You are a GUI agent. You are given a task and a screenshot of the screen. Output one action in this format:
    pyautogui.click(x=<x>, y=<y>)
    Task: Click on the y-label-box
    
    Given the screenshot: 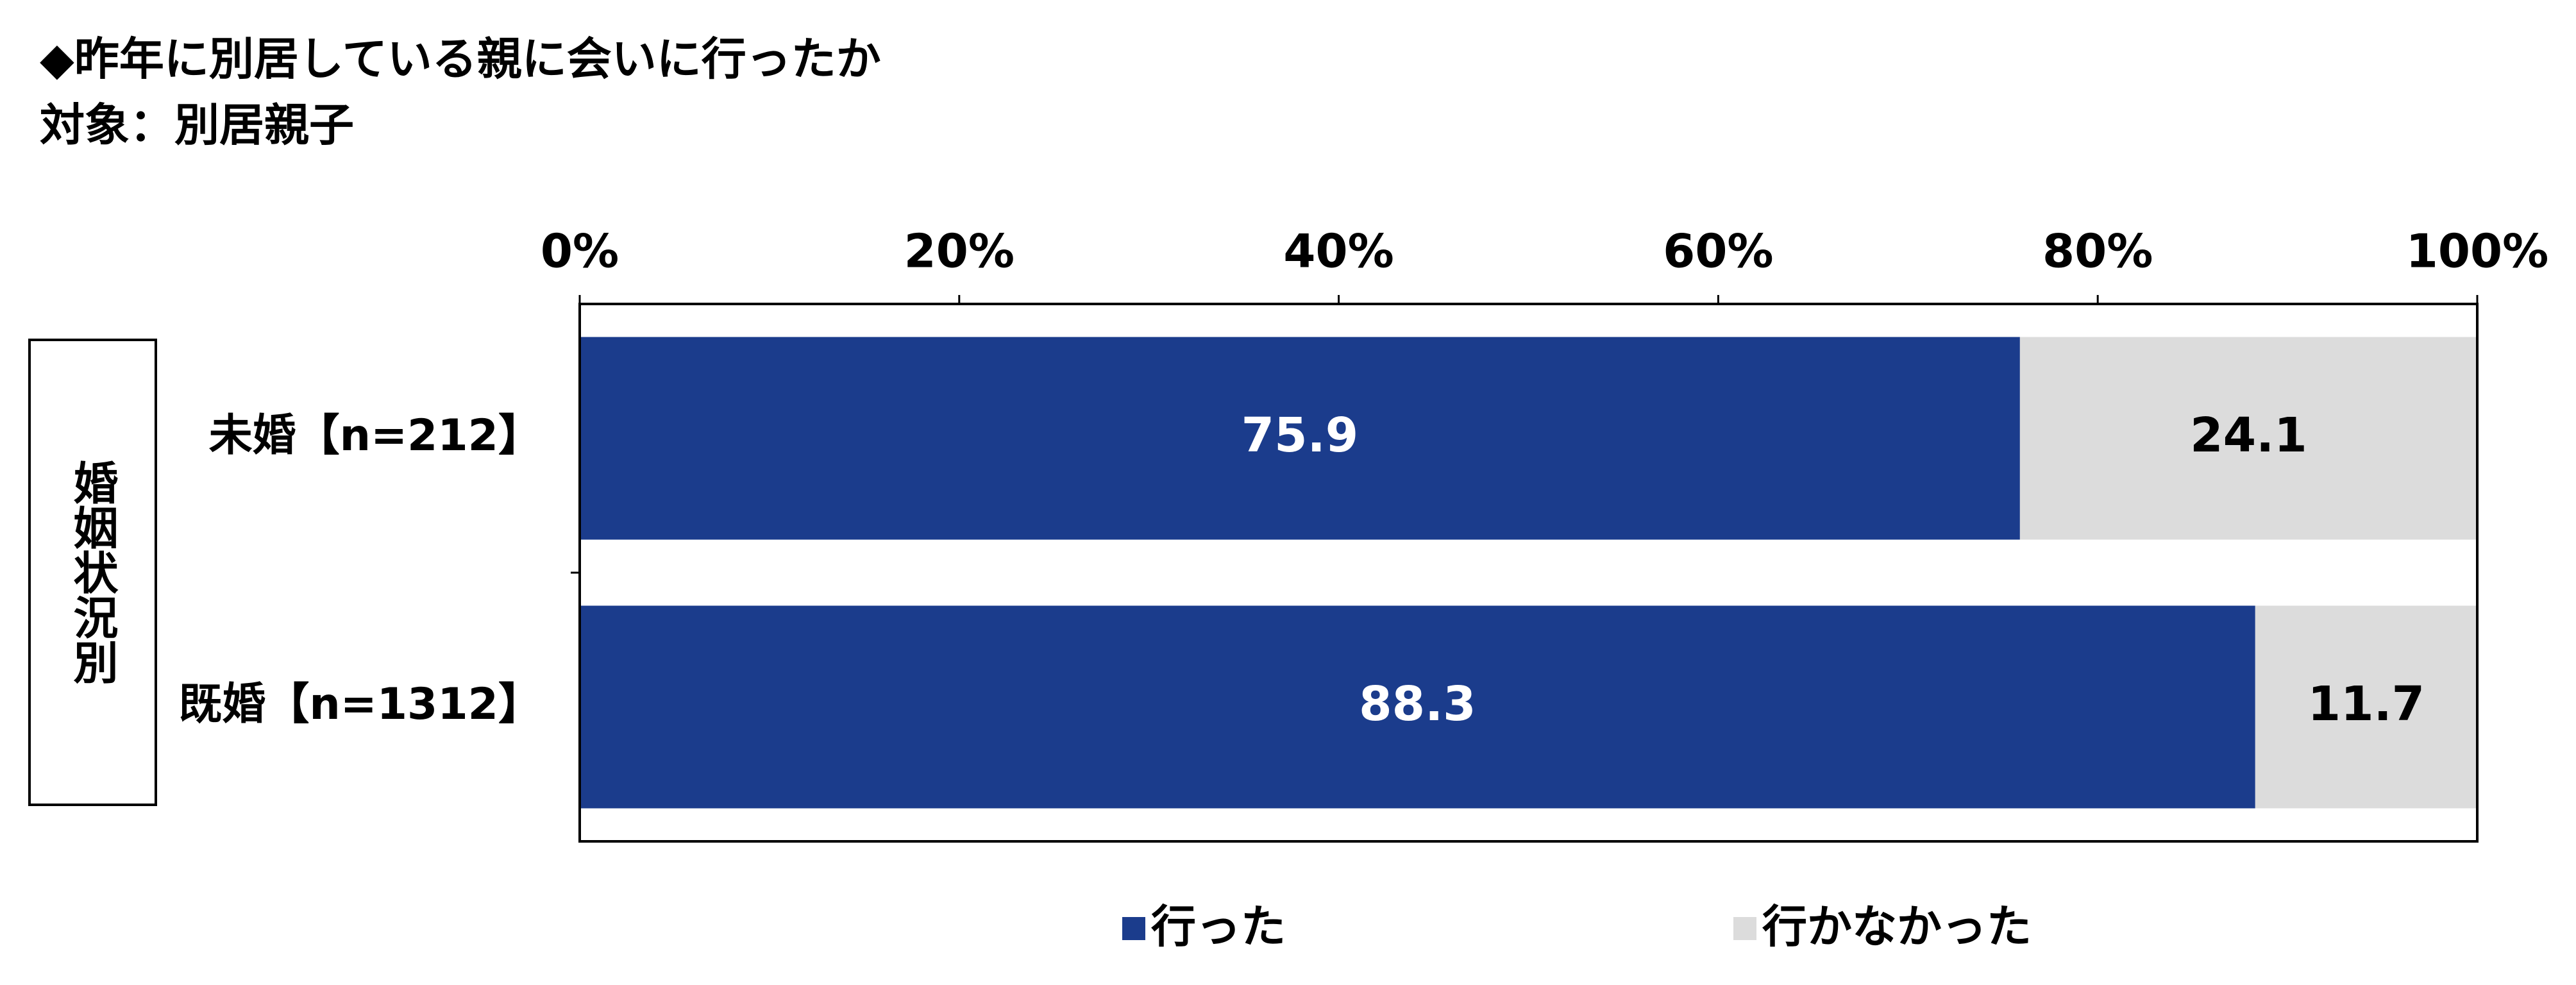 What is the action you would take?
    pyautogui.click(x=92, y=572)
    